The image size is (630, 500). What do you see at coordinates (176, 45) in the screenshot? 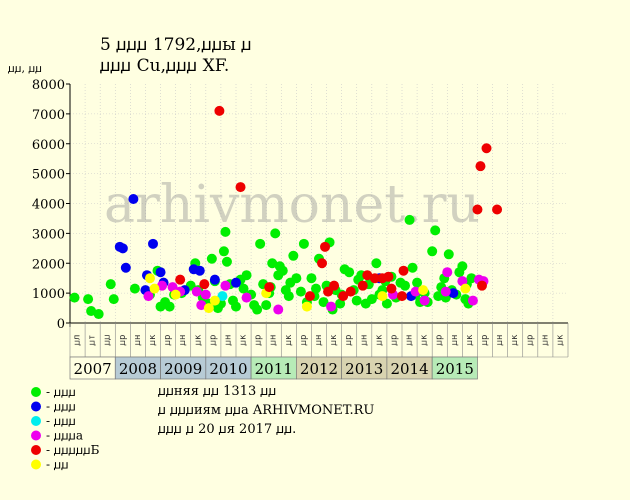
I see `chart-title-line1: 5 ꙡꙡꙡ 1792,ꙡꙡы ꙡ` at bounding box center [176, 45].